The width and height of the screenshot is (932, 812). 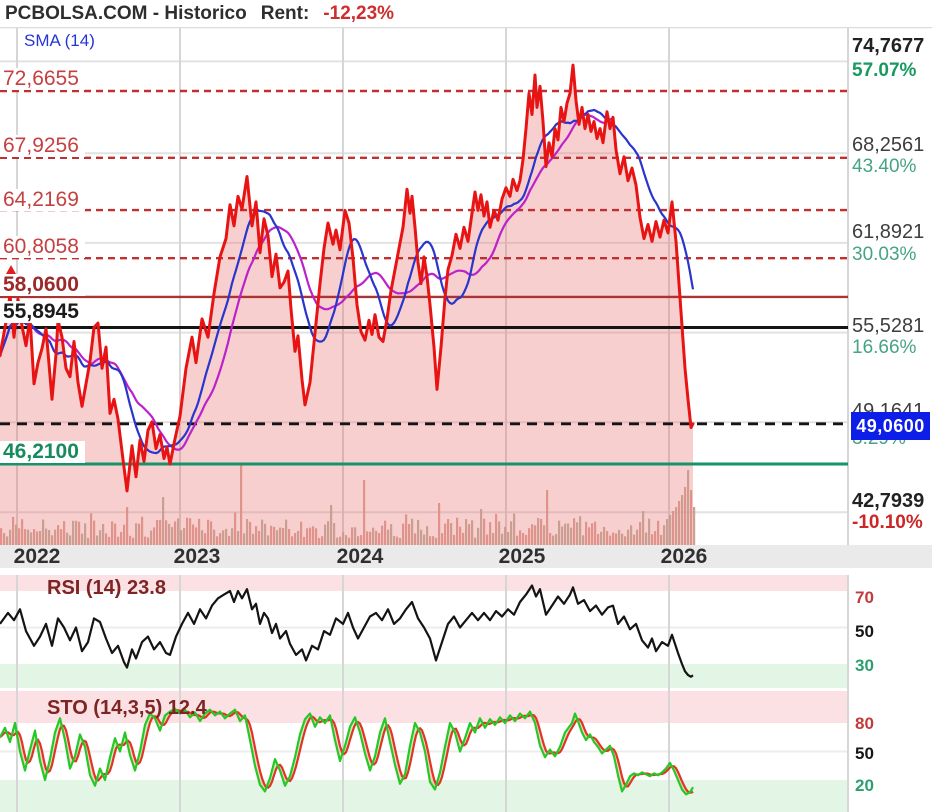 What do you see at coordinates (127, 708) in the screenshot?
I see `sto-label: STO (14,3,5) 12.4` at bounding box center [127, 708].